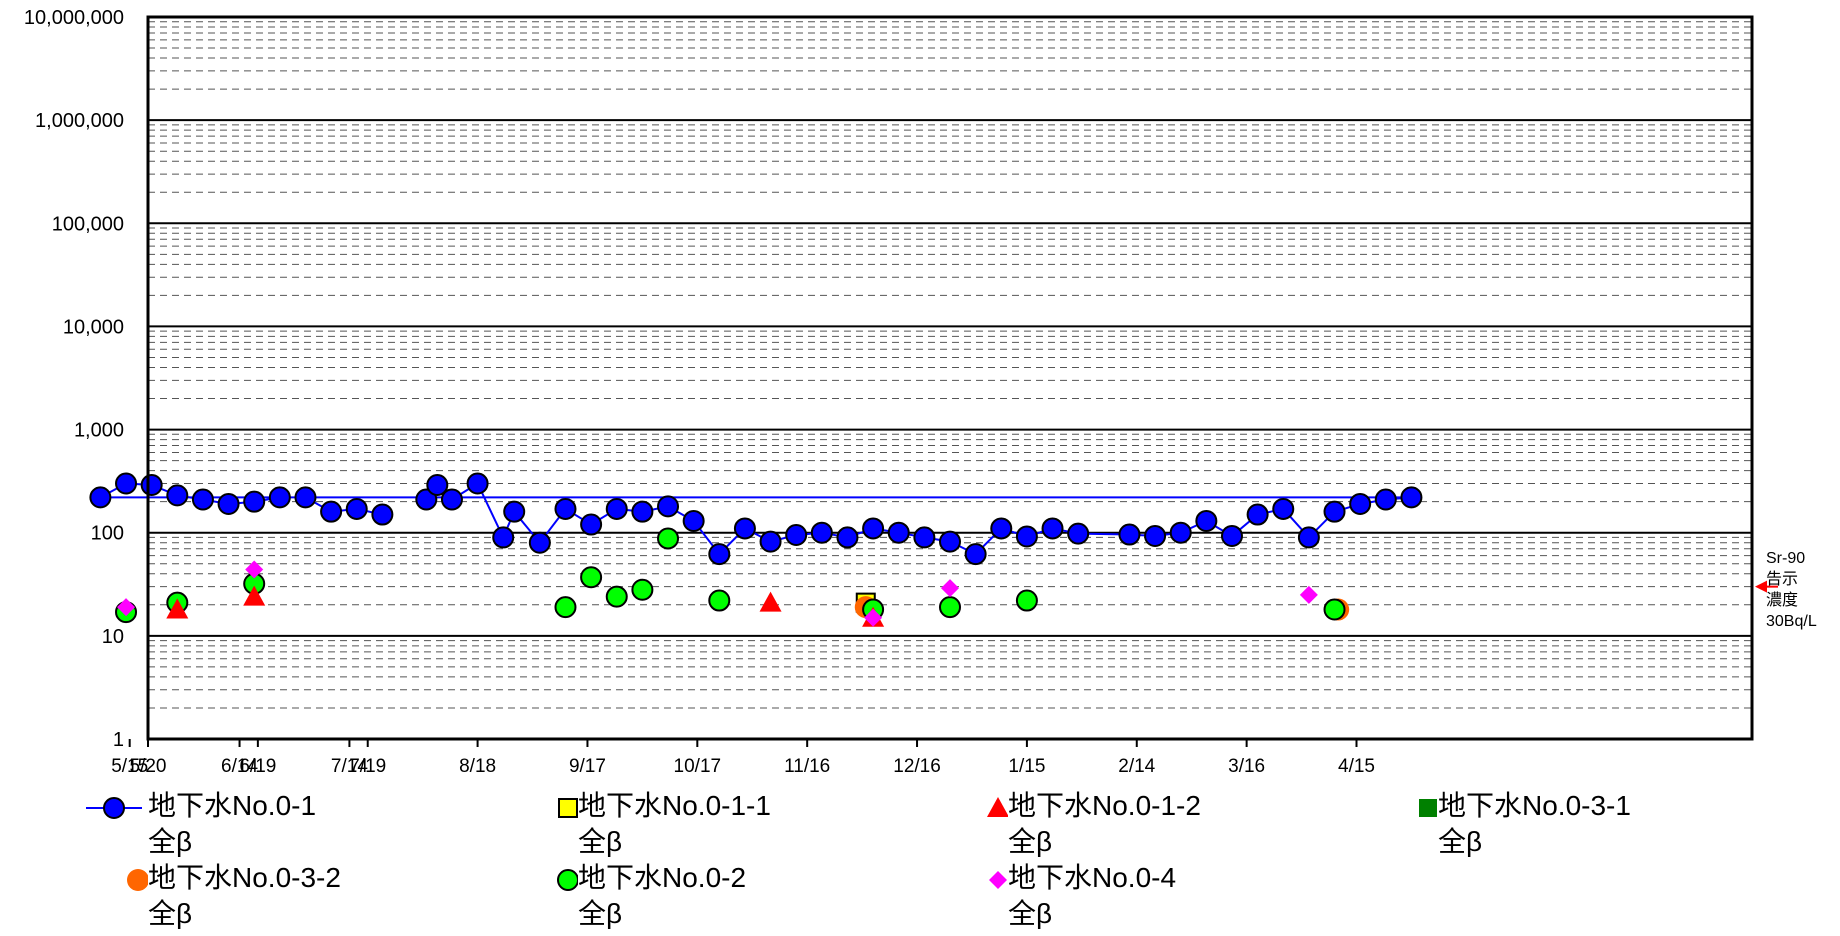  What do you see at coordinates (79, 121) in the screenshot?
I see `y-tick-label: 1,000,000` at bounding box center [79, 121].